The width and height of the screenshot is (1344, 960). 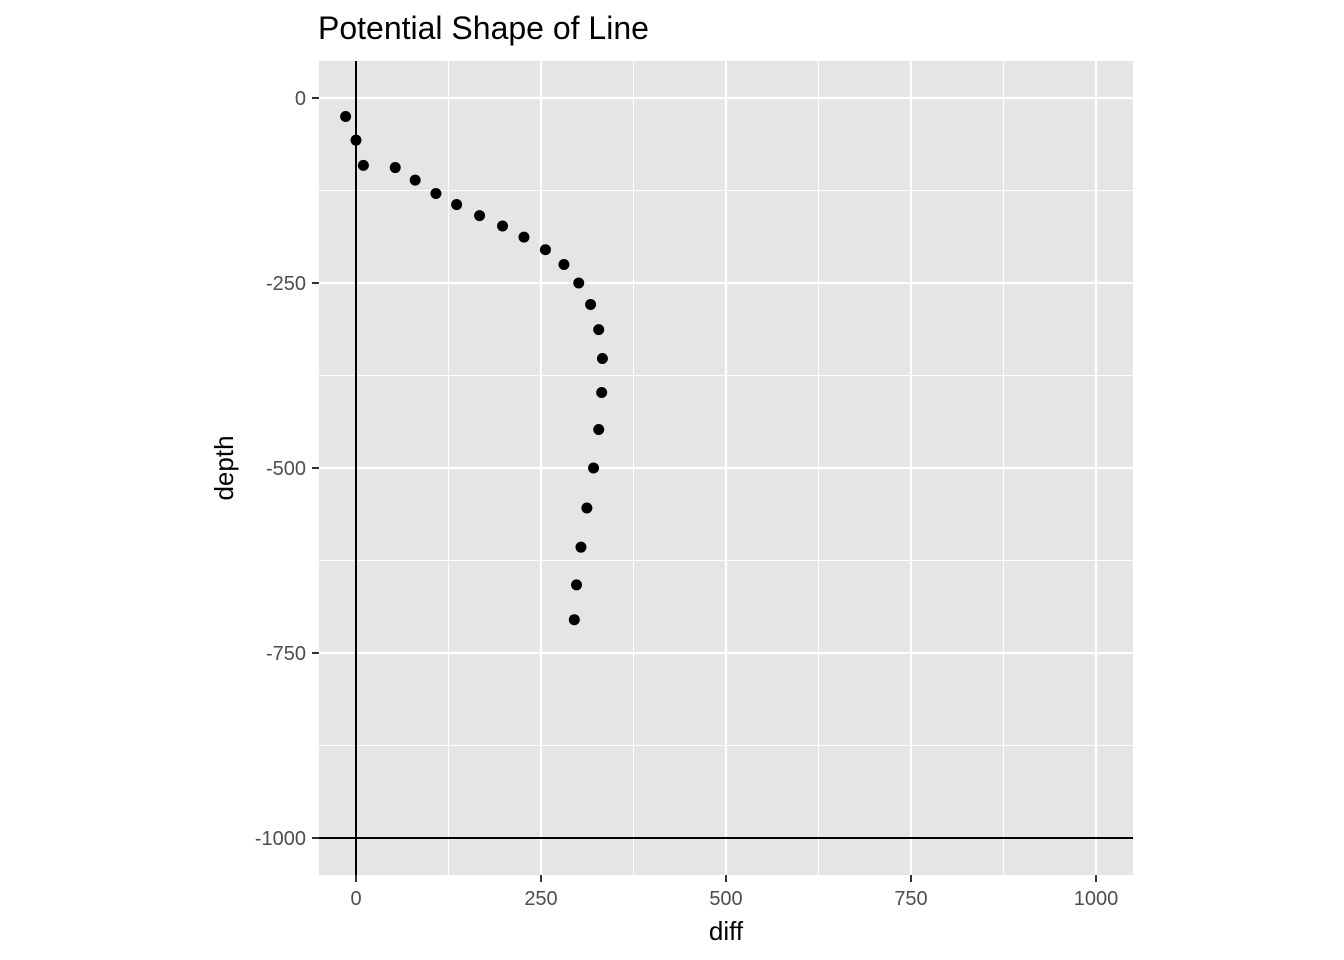 I want to click on y-tick-label: 0, so click(x=300, y=99).